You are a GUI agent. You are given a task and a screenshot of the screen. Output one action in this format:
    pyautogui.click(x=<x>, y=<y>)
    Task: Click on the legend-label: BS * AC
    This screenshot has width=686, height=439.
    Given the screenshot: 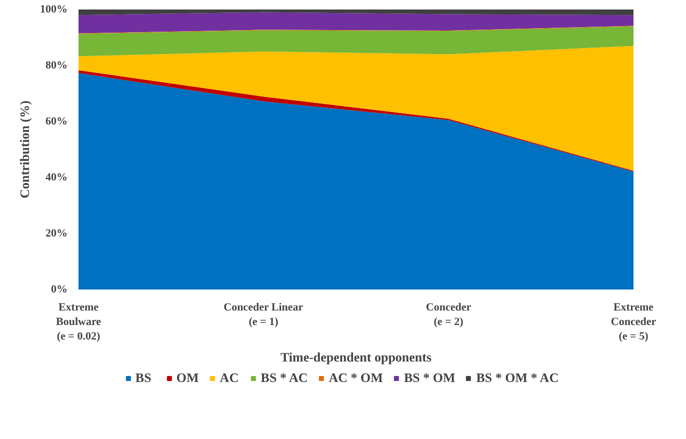 What is the action you would take?
    pyautogui.click(x=284, y=378)
    